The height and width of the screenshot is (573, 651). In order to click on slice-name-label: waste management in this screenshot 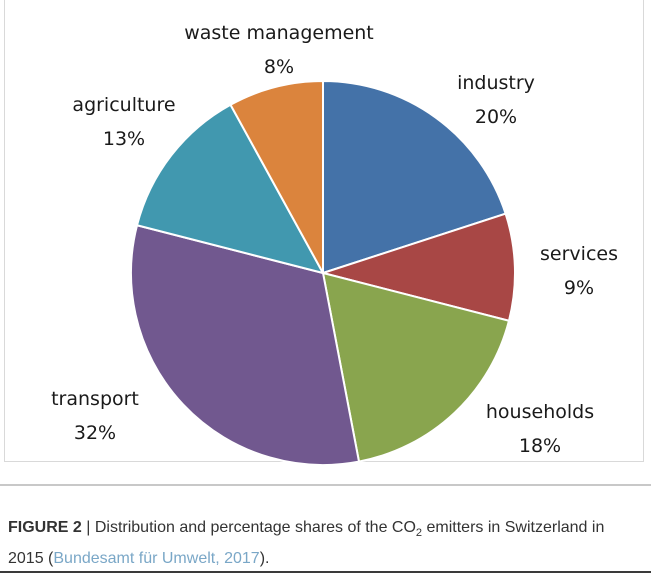, I will do `click(279, 33)`.